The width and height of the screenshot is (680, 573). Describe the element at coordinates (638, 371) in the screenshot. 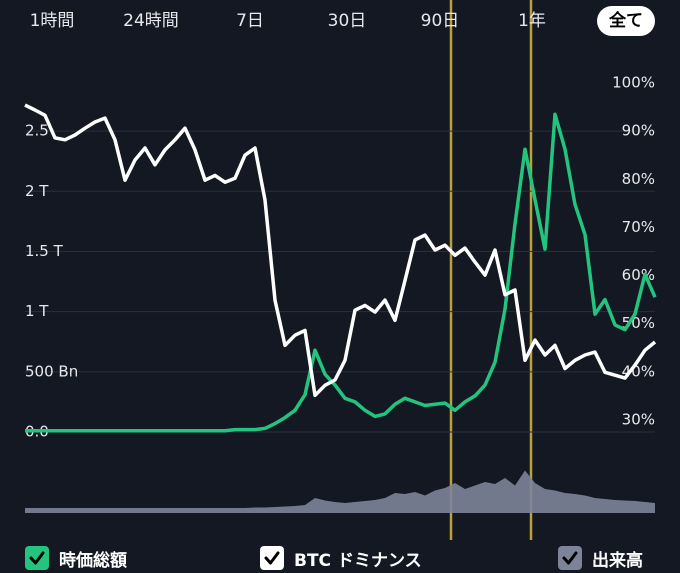

I see `y2-tick-label: 40%` at that location.